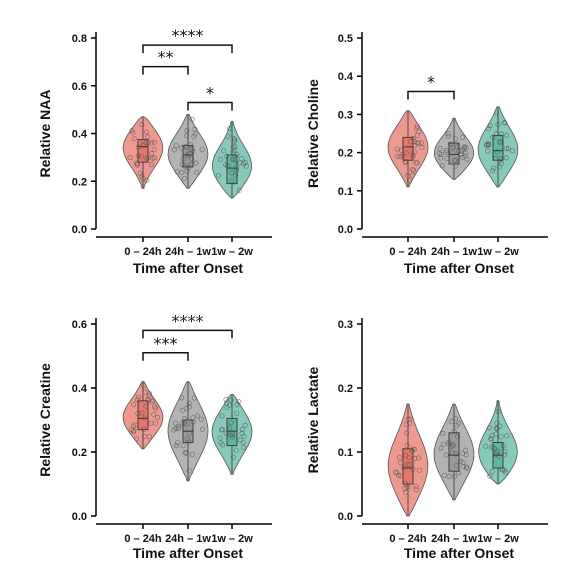 The width and height of the screenshot is (585, 587). What do you see at coordinates (79, 39) in the screenshot?
I see `y-tick-label: 0.8` at bounding box center [79, 39].